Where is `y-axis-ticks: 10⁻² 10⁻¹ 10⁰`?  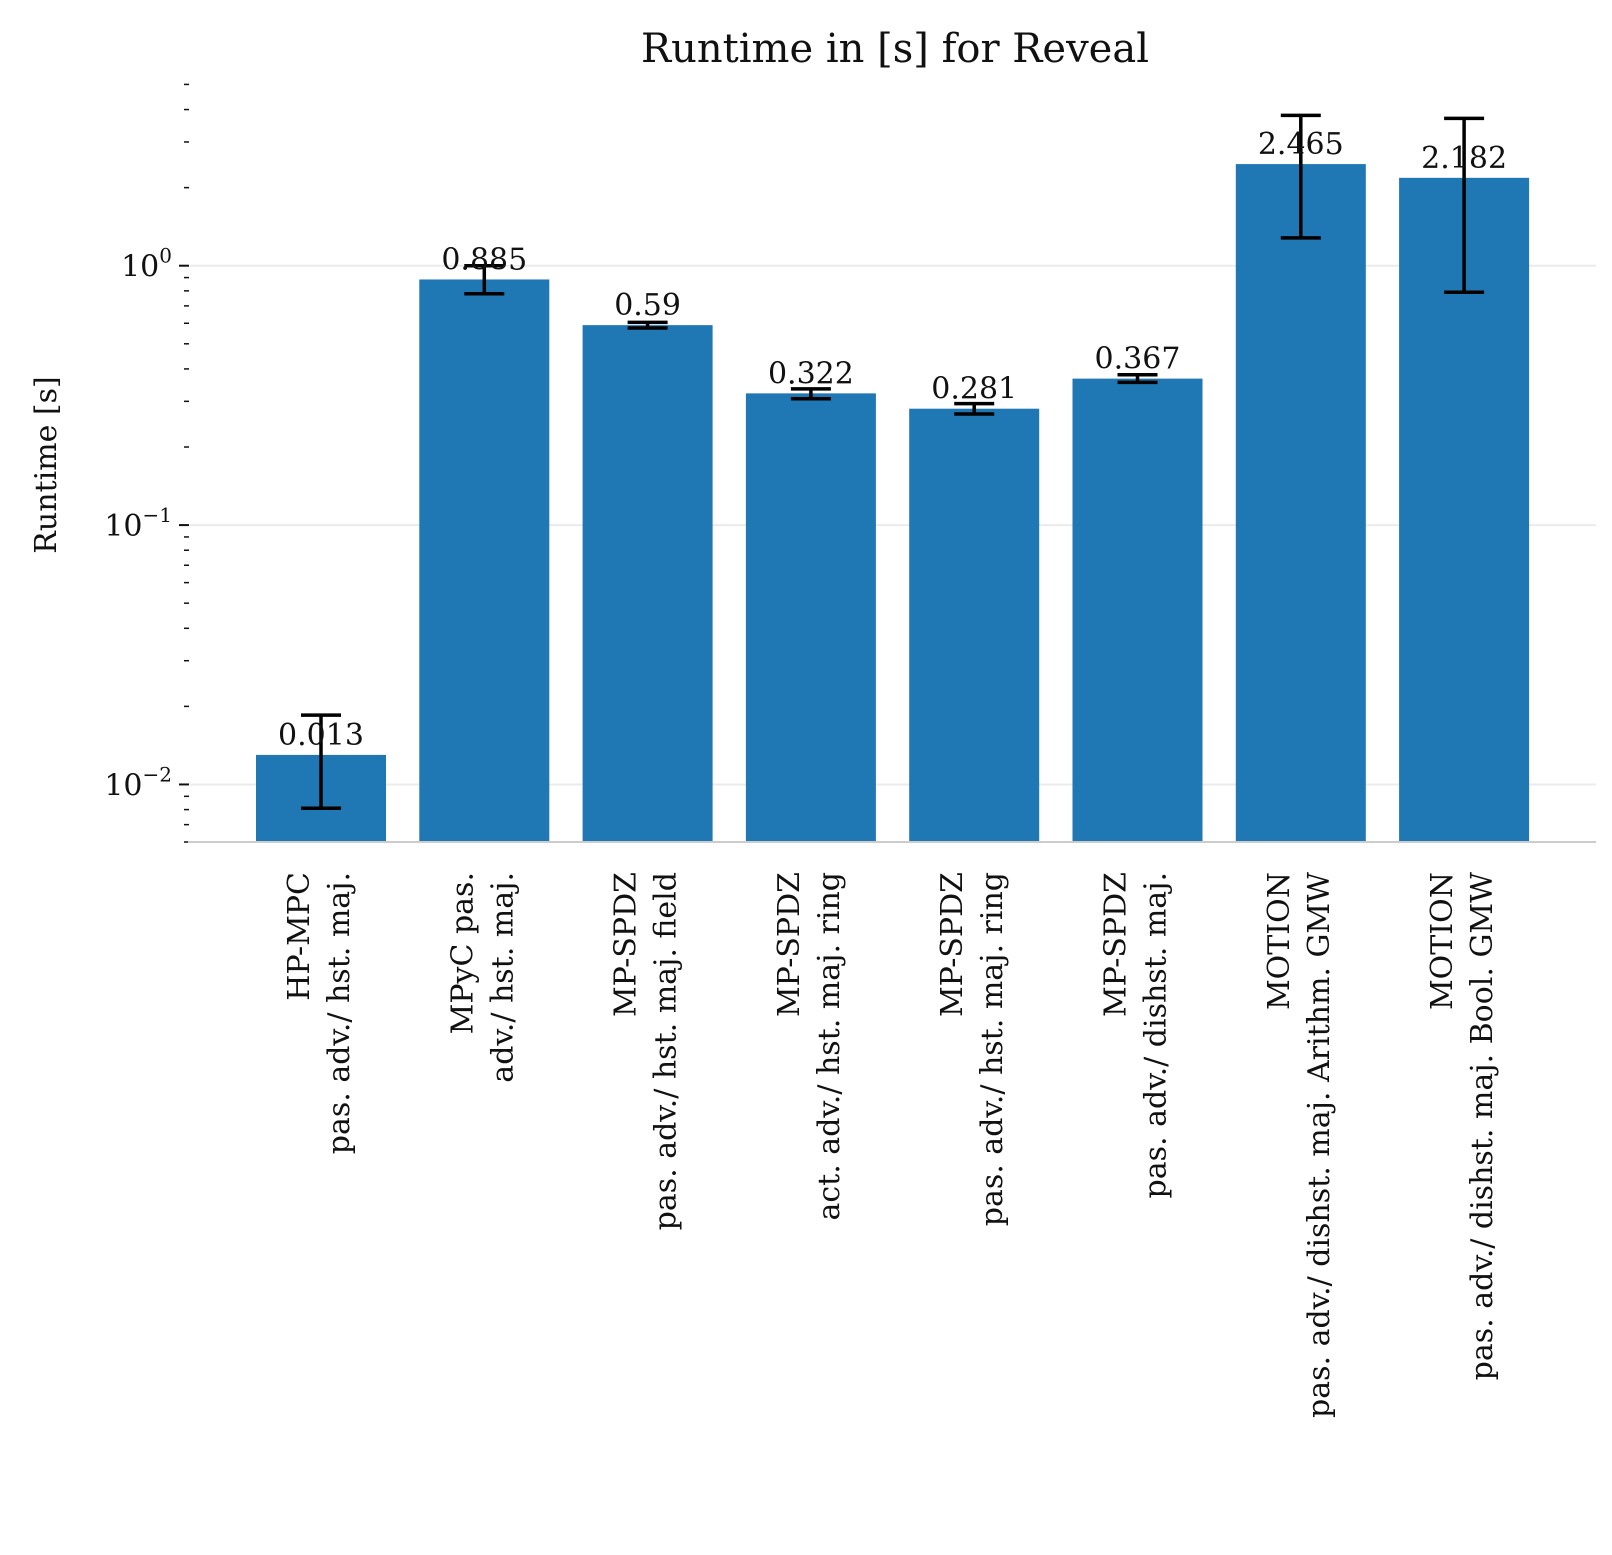
y-axis-ticks: 10⁻² 10⁻¹ 10⁰ is located at coordinates (146, 463).